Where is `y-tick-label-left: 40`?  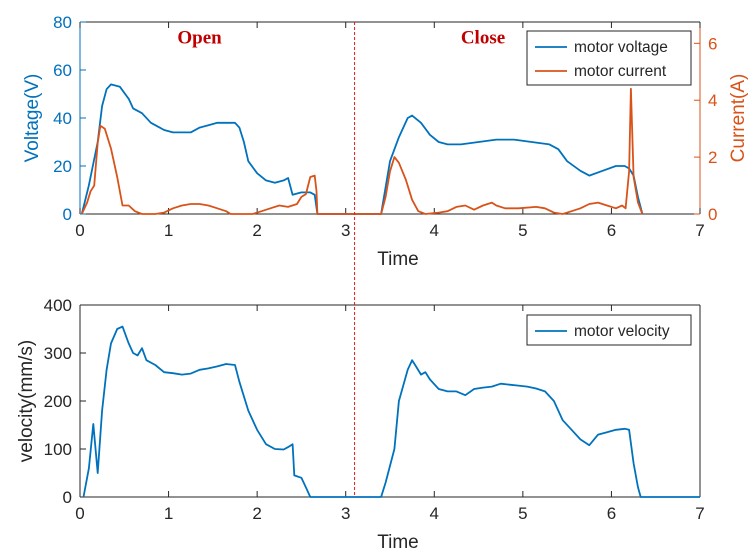 y-tick-label-left: 40 is located at coordinates (62, 118).